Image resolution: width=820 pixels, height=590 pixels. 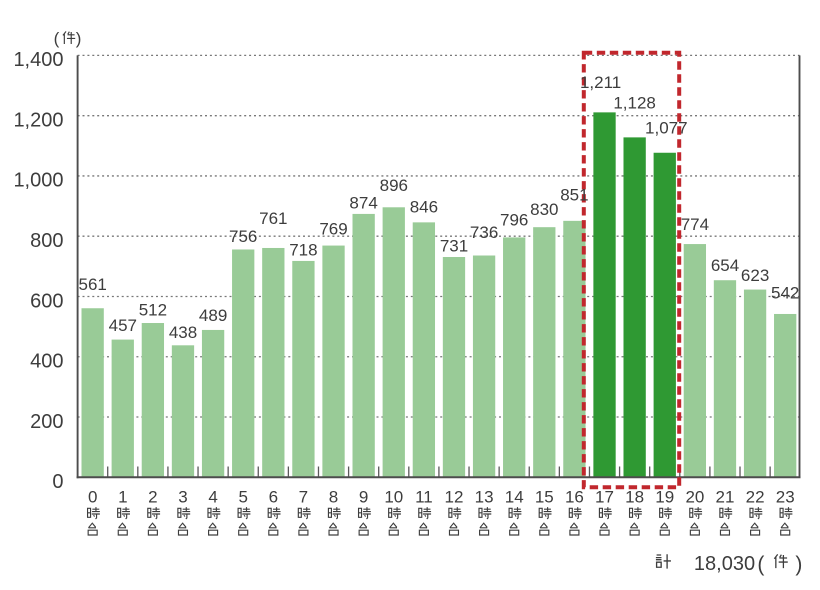 What do you see at coordinates (664, 497) in the screenshot?
I see `svg-text: 19` at bounding box center [664, 497].